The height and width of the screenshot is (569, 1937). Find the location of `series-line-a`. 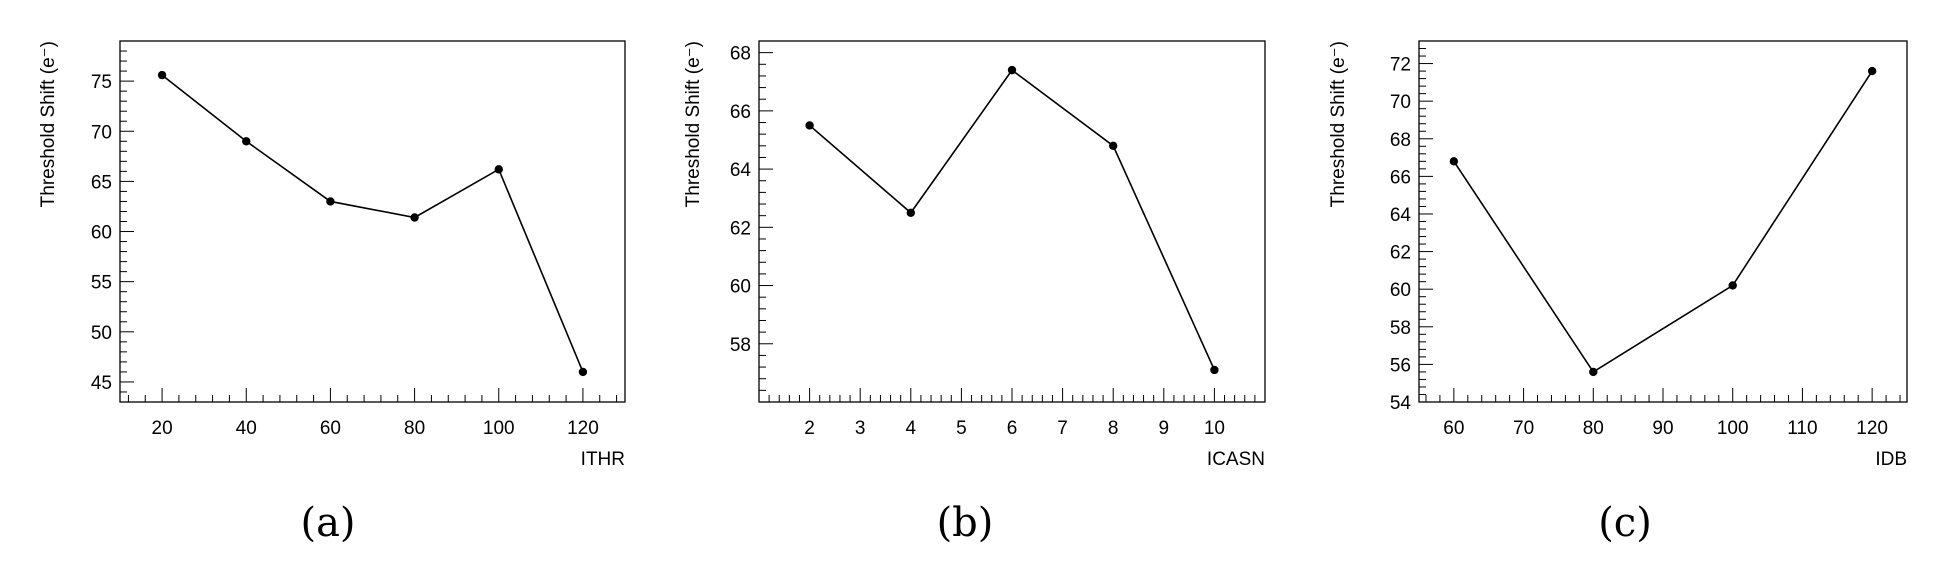

series-line-a is located at coordinates (372, 223).